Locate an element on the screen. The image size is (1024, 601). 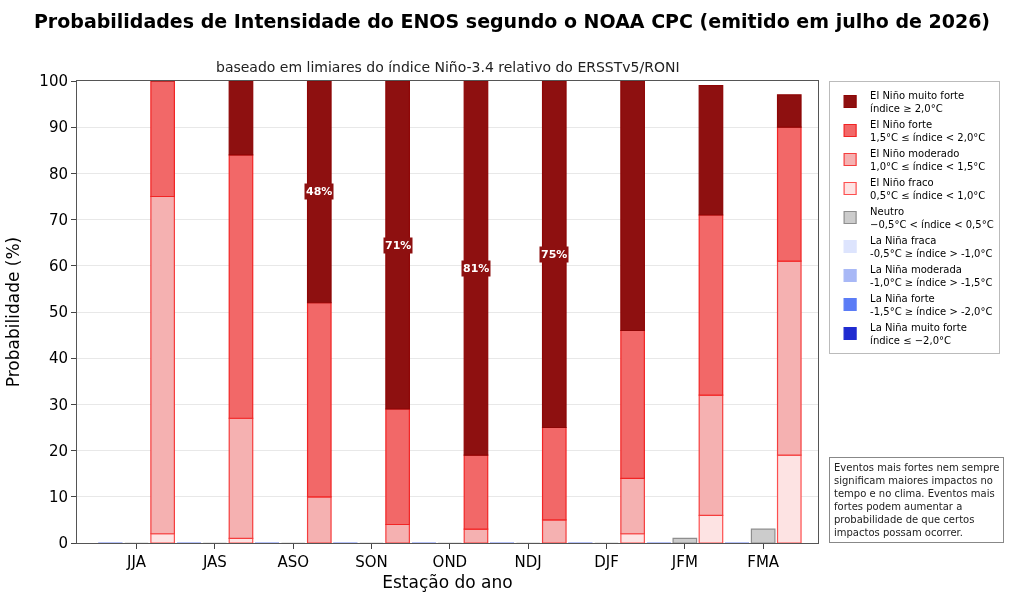
x-tick-label: FMA is located at coordinates (763, 562).